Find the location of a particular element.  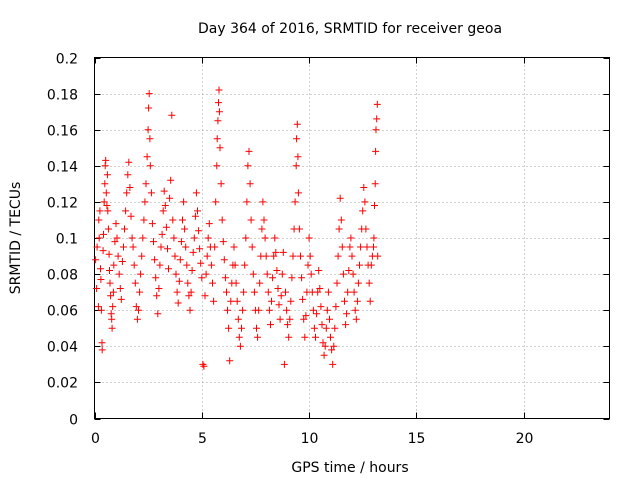

y-tick-label: 0.02 is located at coordinates (62, 384).